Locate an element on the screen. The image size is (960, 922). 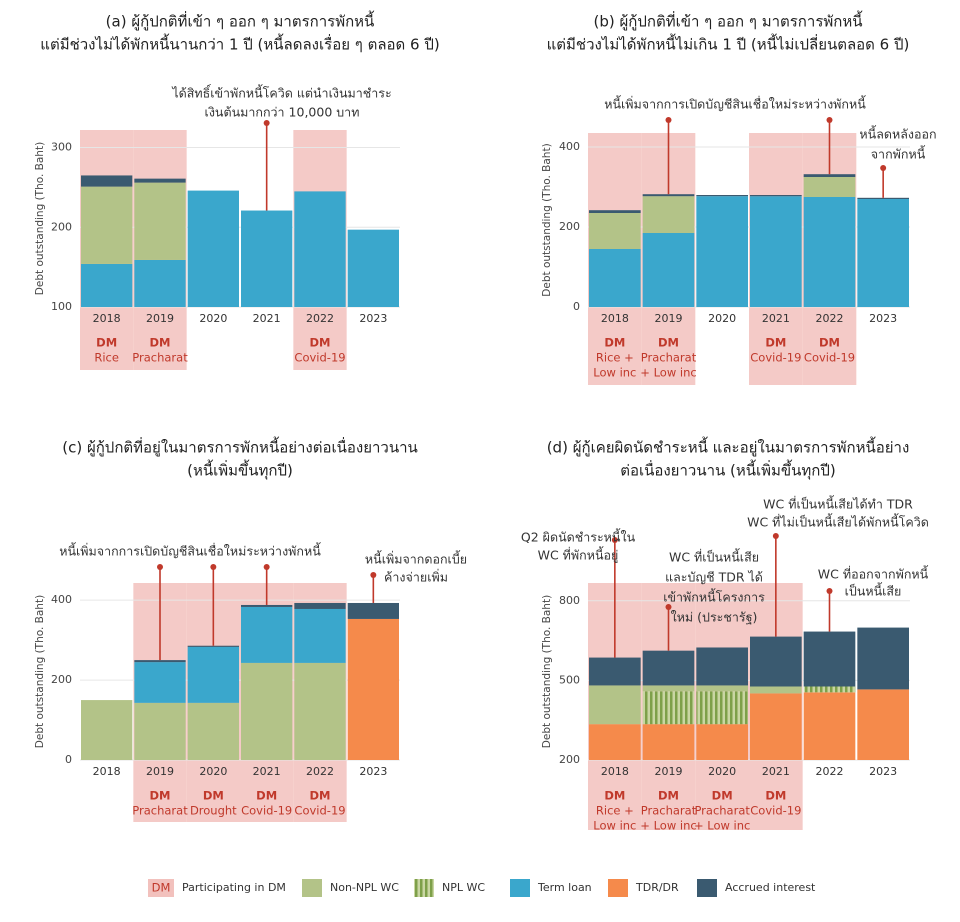
annotation-text: ค้างจ่ายเพิ่ม is located at coordinates (416, 577).